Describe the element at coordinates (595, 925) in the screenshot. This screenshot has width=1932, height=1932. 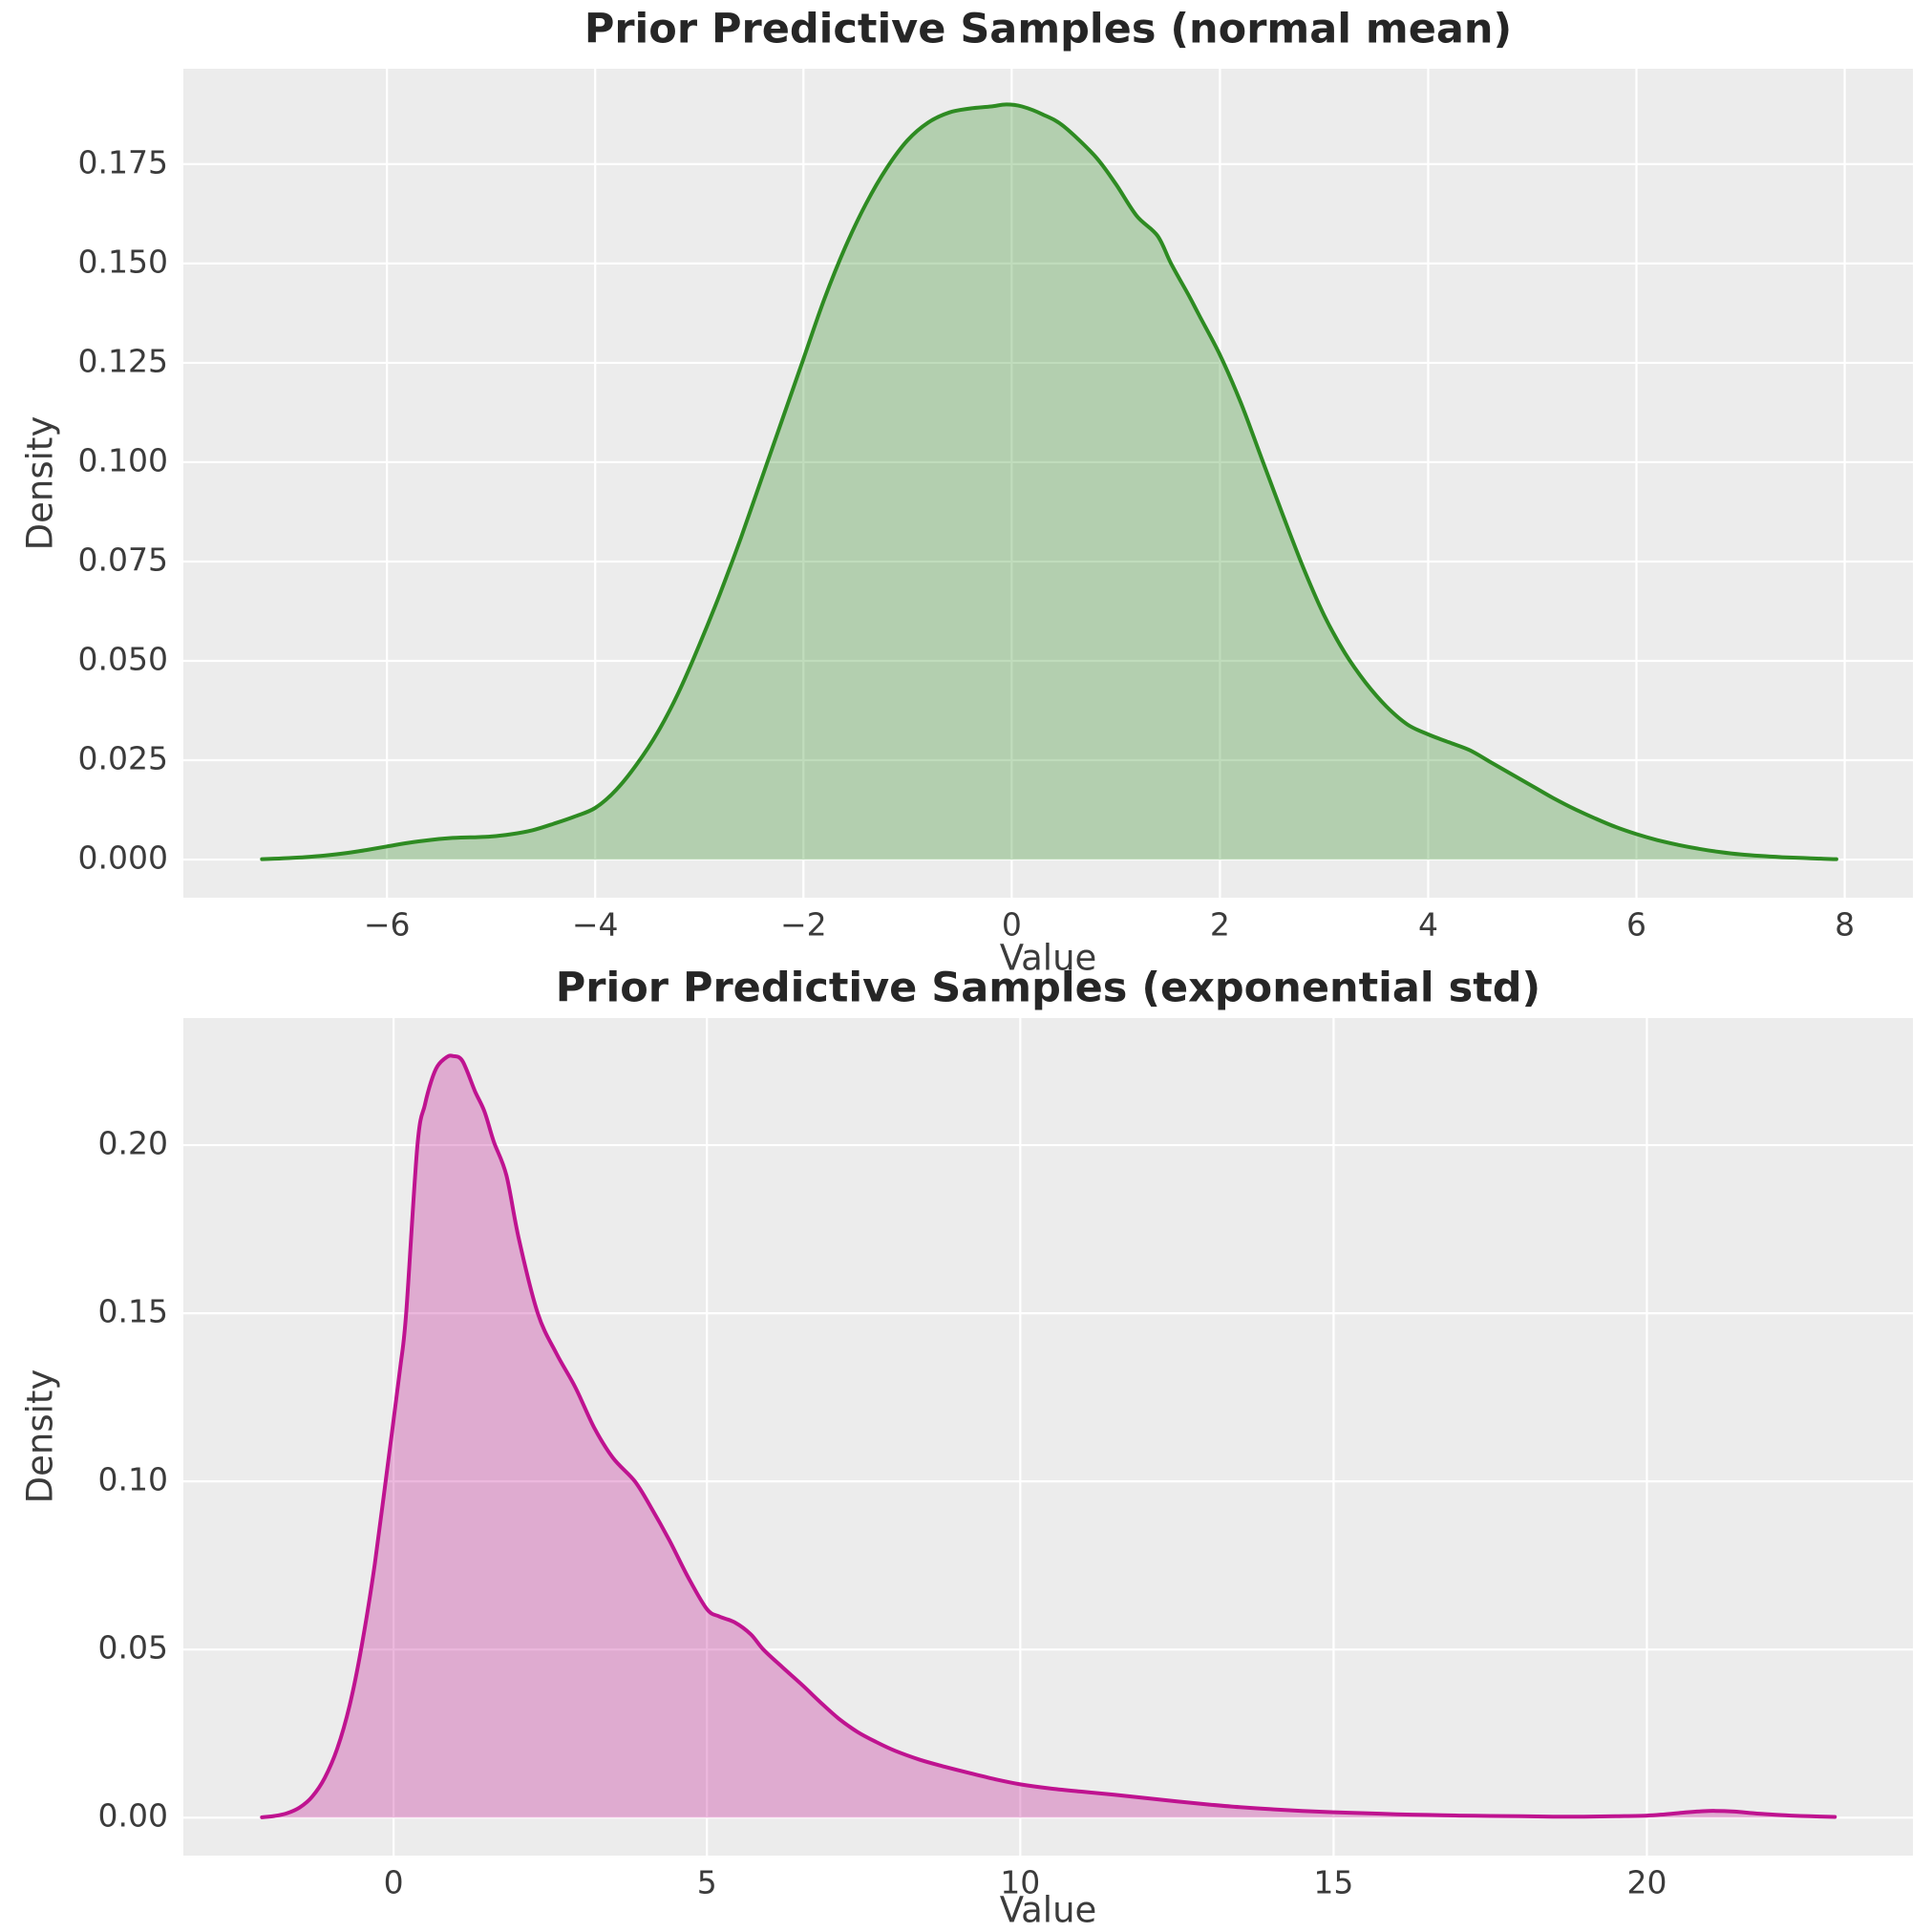
I see `x-tick-label: −4` at that location.